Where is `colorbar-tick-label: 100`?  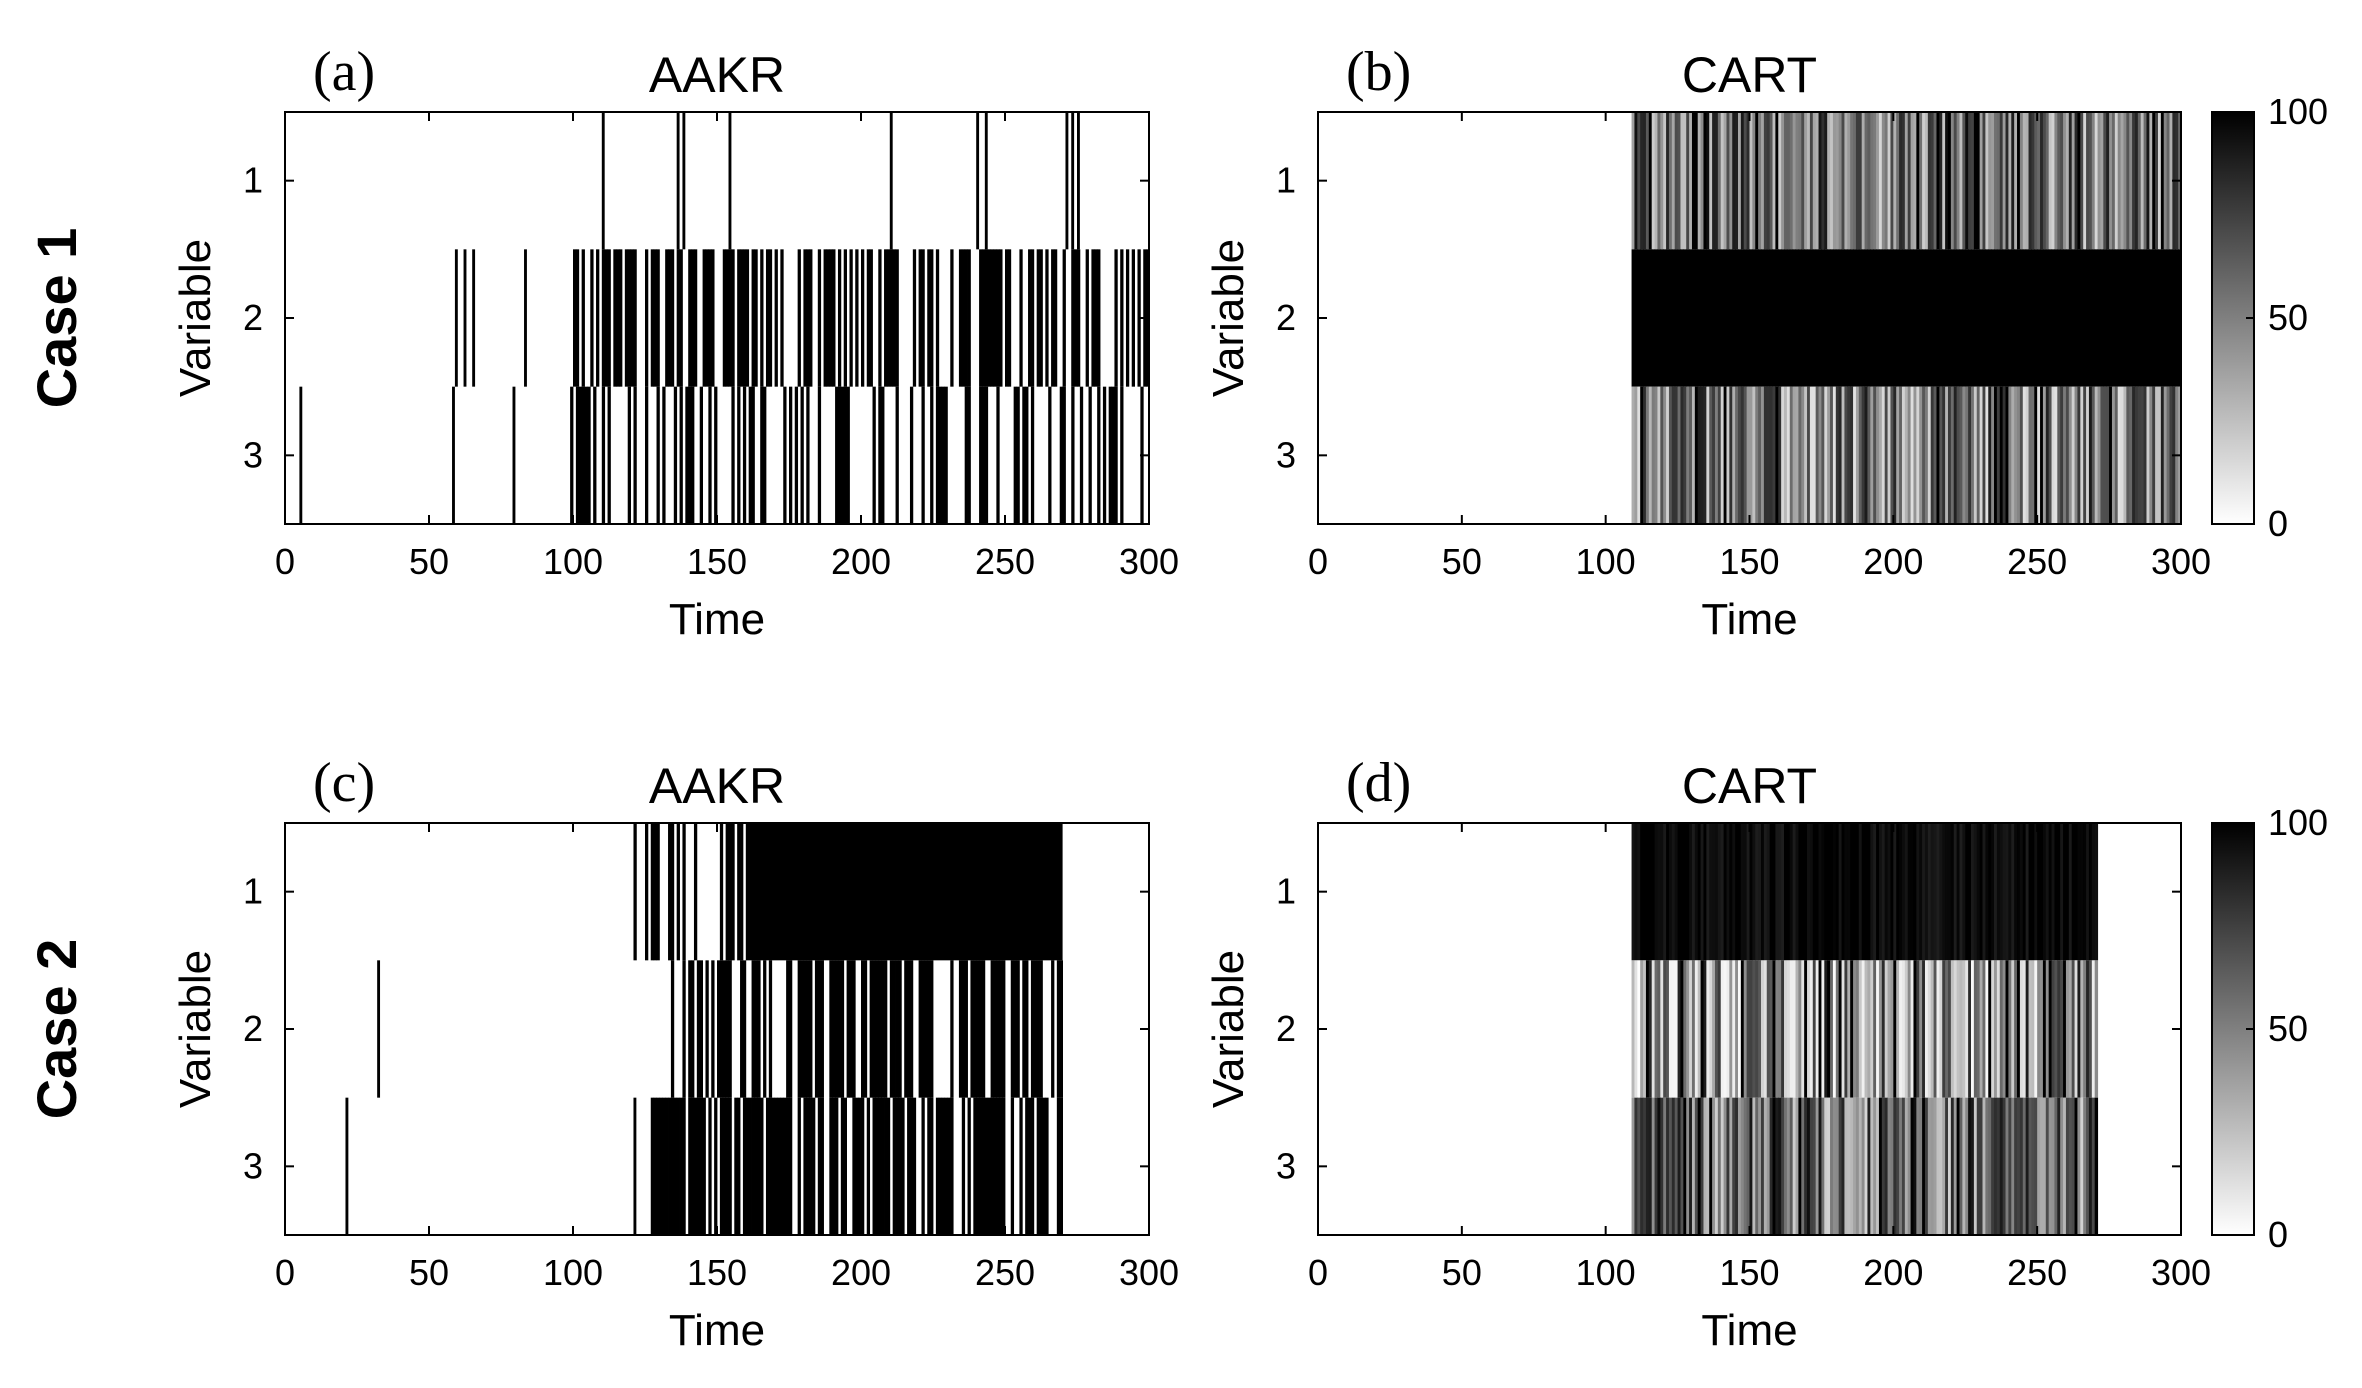 colorbar-tick-label: 100 is located at coordinates (2298, 822).